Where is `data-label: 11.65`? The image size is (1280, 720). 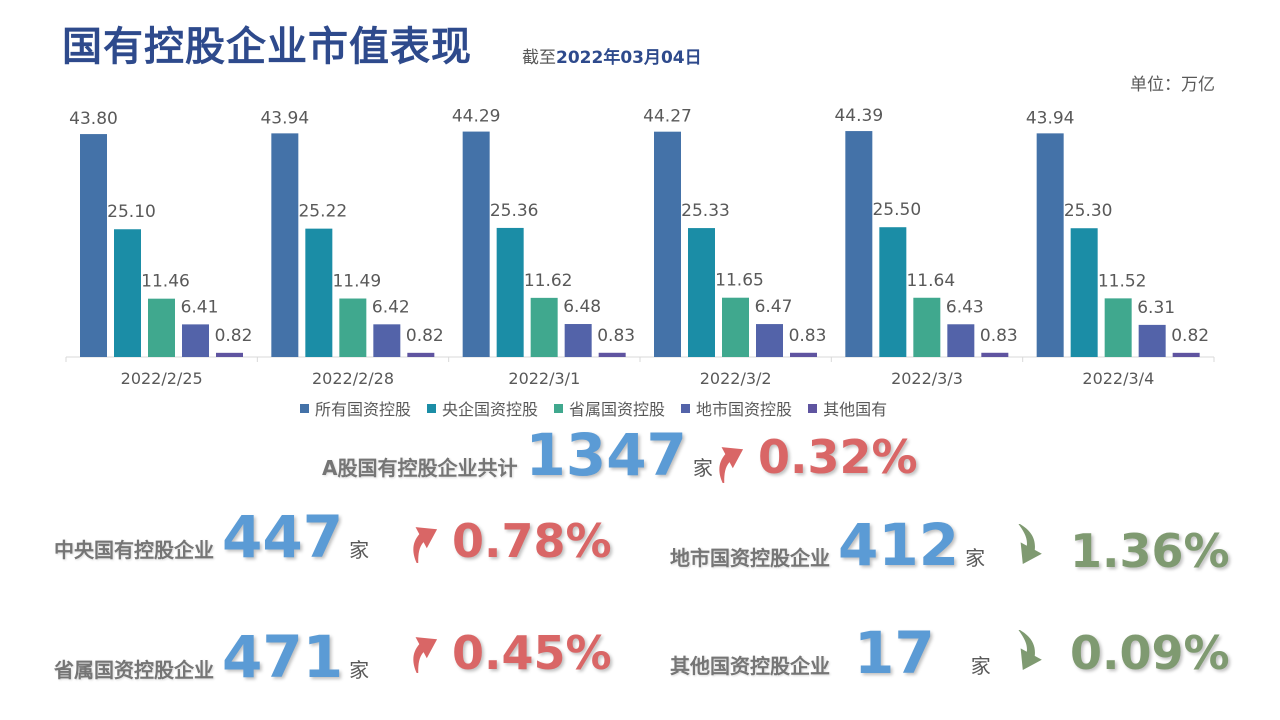 data-label: 11.65 is located at coordinates (739, 281).